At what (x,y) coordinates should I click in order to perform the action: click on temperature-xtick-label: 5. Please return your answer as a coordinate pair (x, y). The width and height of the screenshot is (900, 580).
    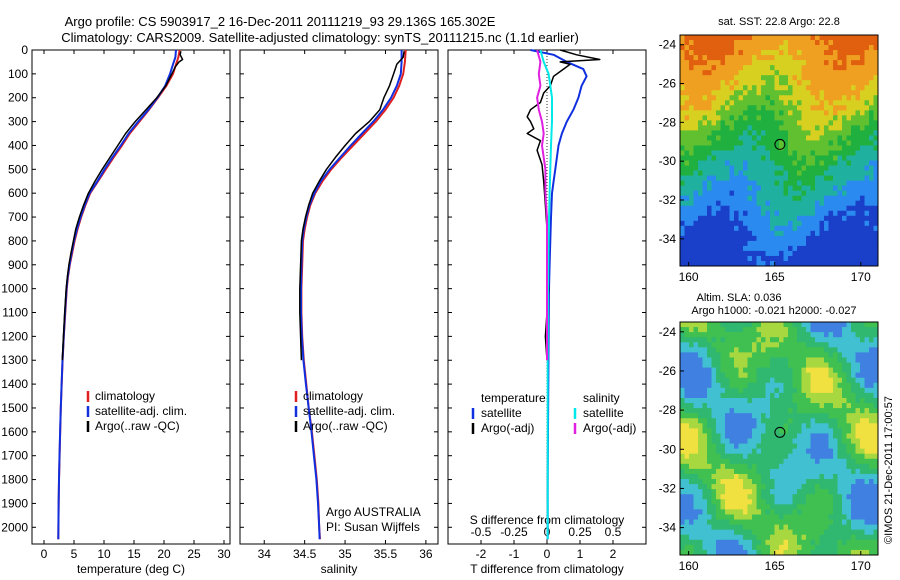
    Looking at the image, I should click on (74, 554).